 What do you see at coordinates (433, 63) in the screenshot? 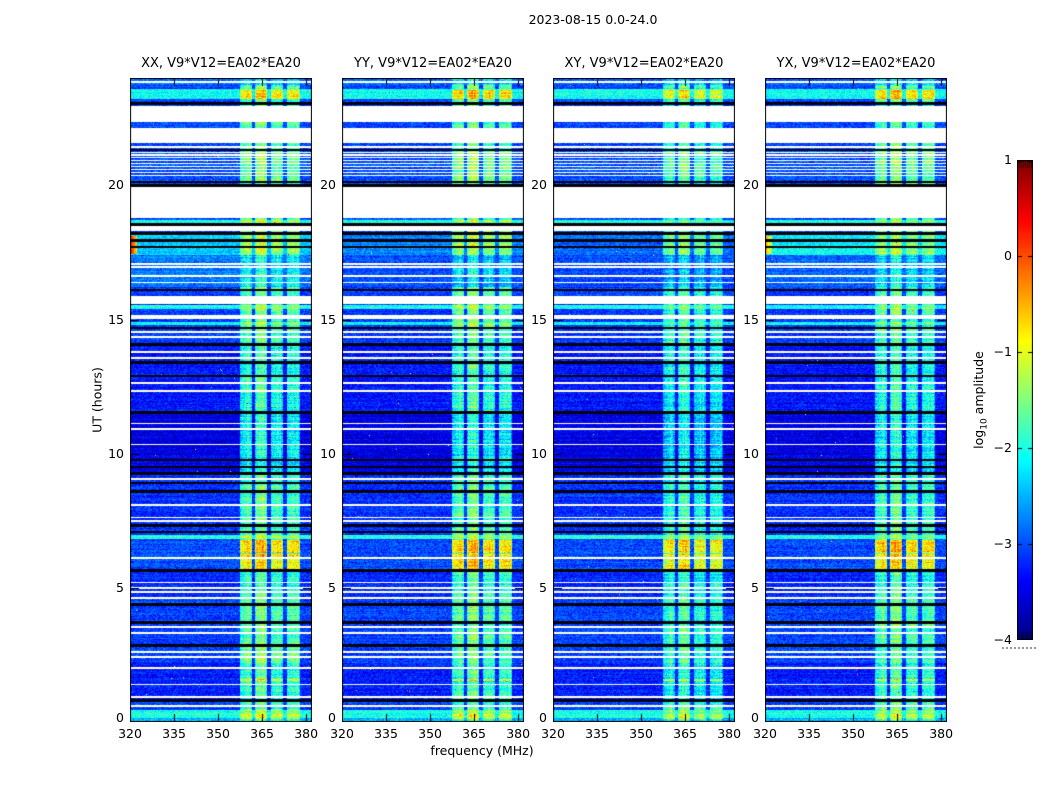
I see `panel-title-yy: YY, V9*V12=EA02*EA20` at bounding box center [433, 63].